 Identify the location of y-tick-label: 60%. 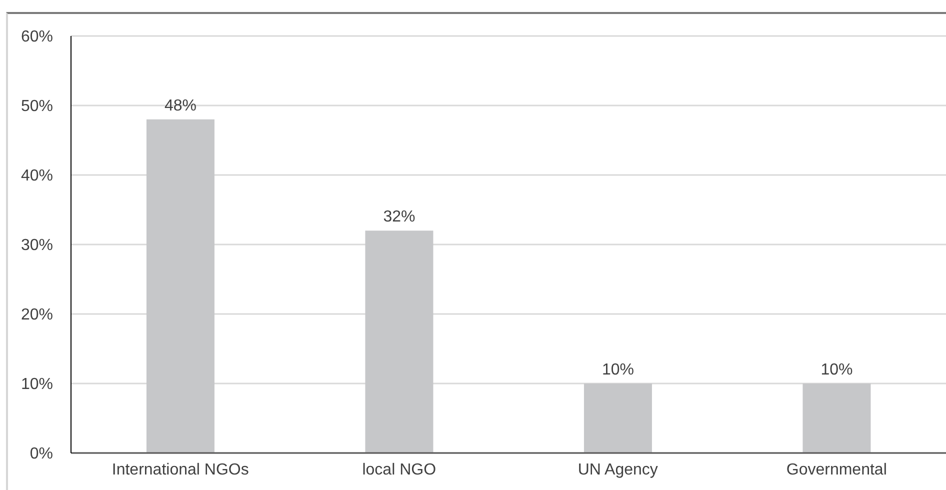
(36, 37).